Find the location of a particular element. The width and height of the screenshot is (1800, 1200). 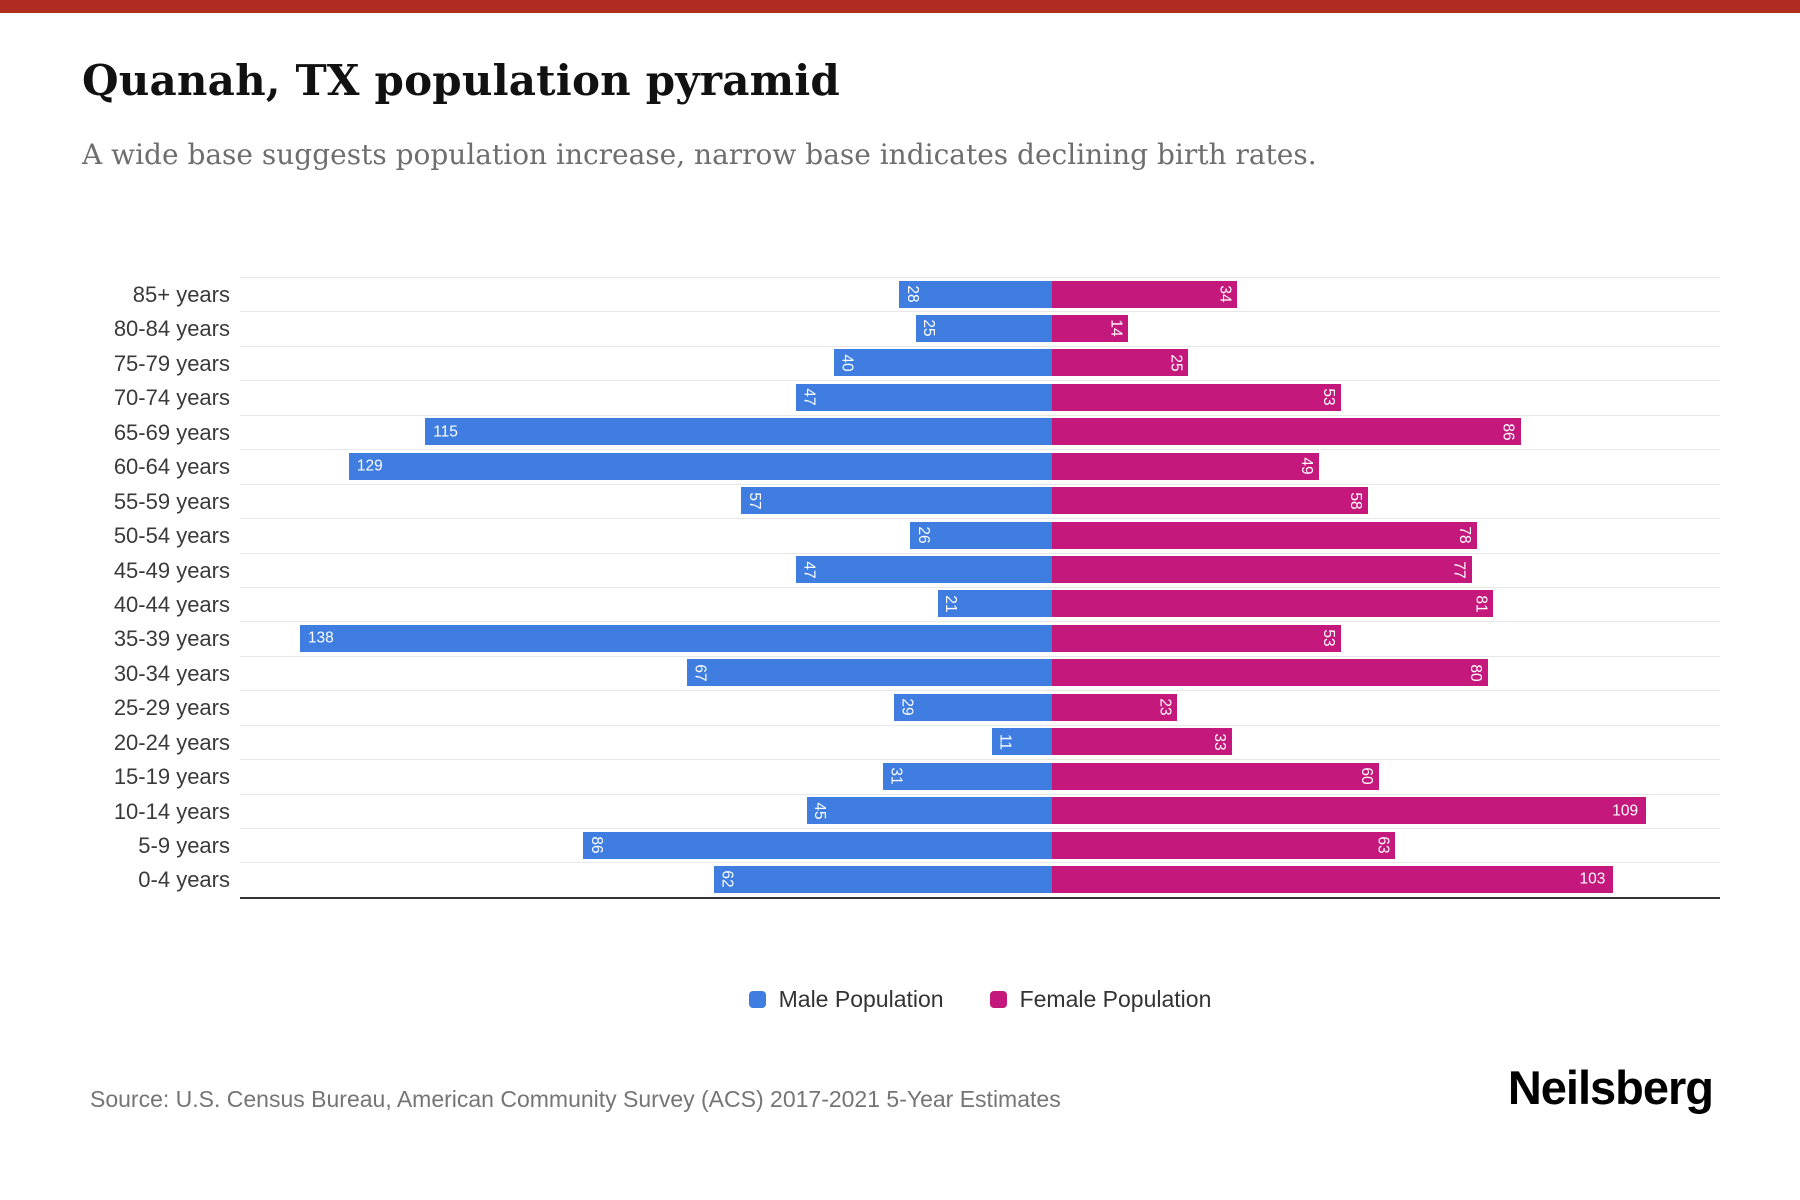

row-plot: 26 78 is located at coordinates (980, 536).